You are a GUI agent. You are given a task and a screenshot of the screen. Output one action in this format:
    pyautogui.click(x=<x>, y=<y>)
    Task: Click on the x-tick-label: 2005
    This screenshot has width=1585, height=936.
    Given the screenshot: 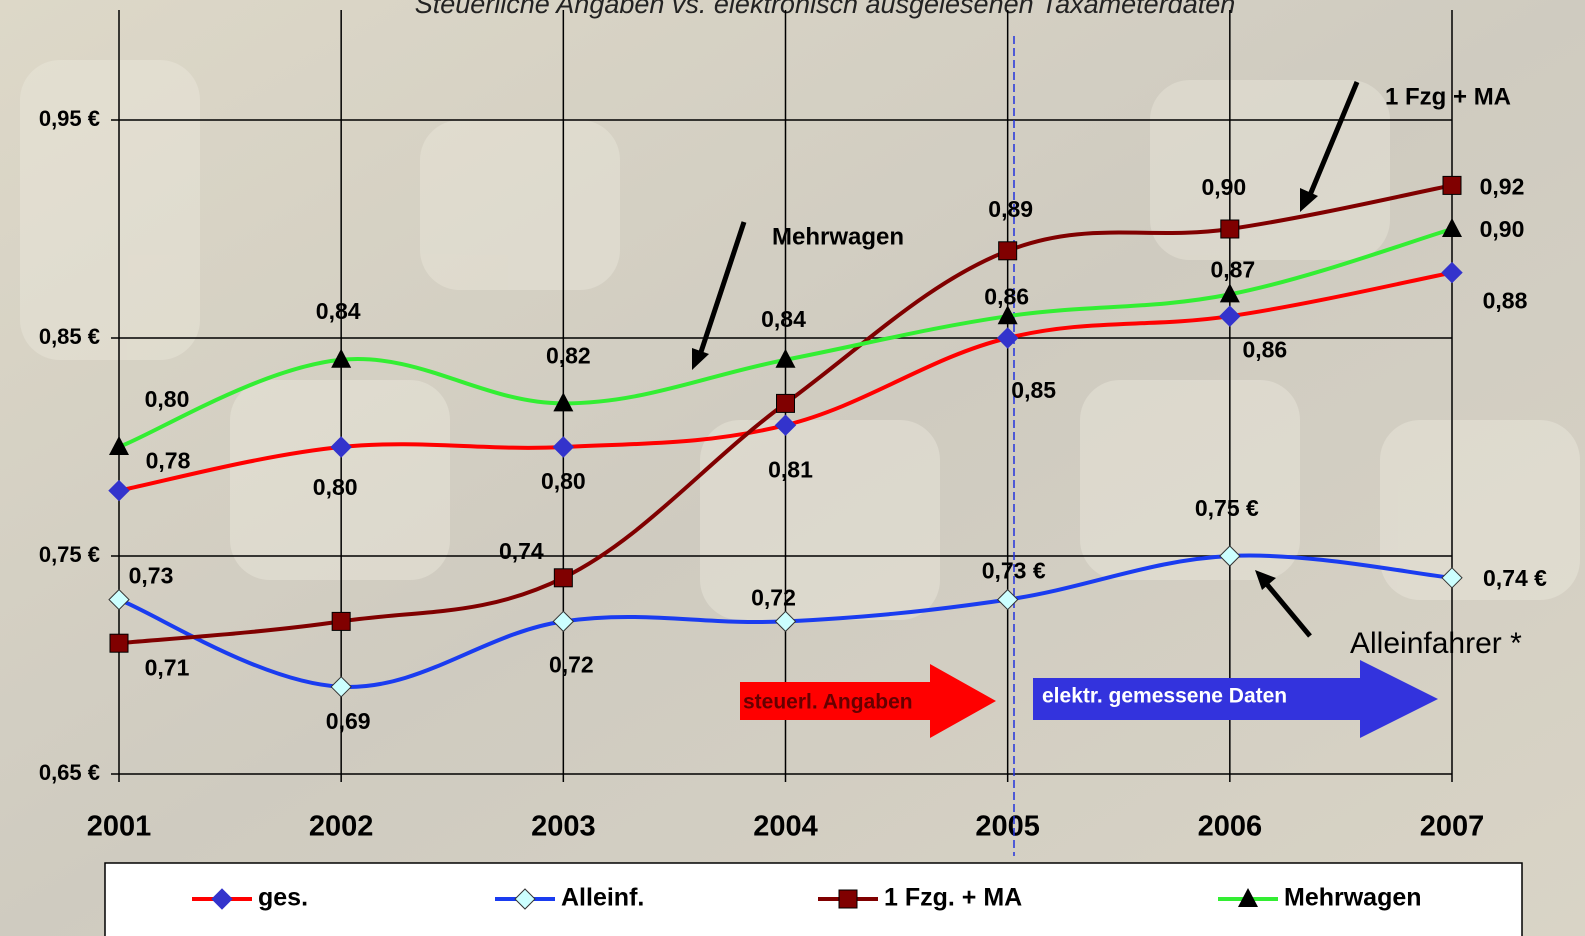 What is the action you would take?
    pyautogui.click(x=1007, y=827)
    